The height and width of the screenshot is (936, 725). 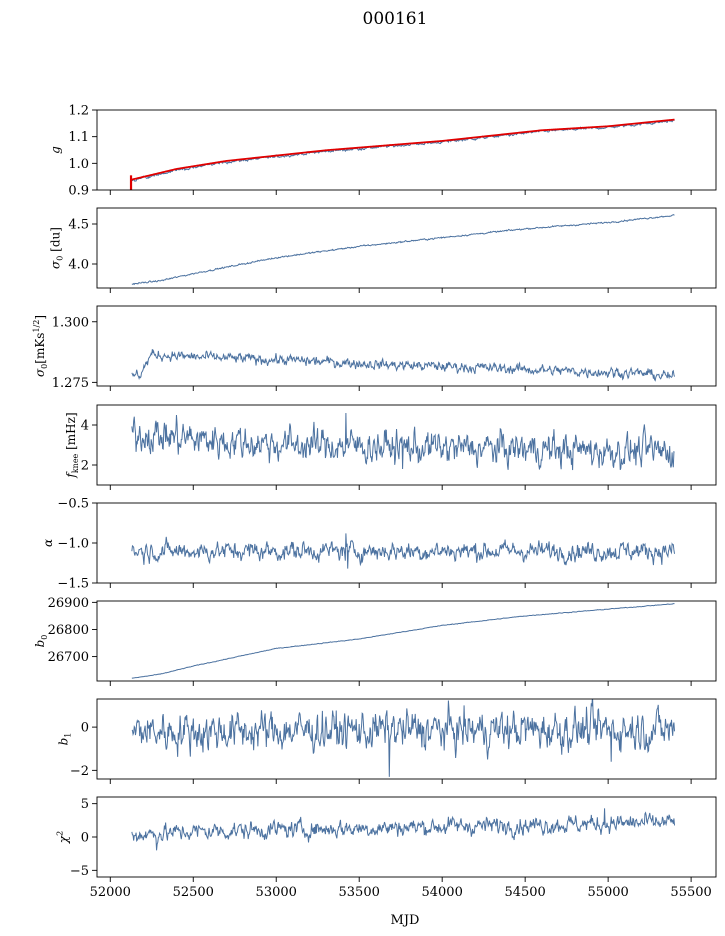 I want to click on y-tick-label-b0-1: 26800, so click(x=68, y=630).